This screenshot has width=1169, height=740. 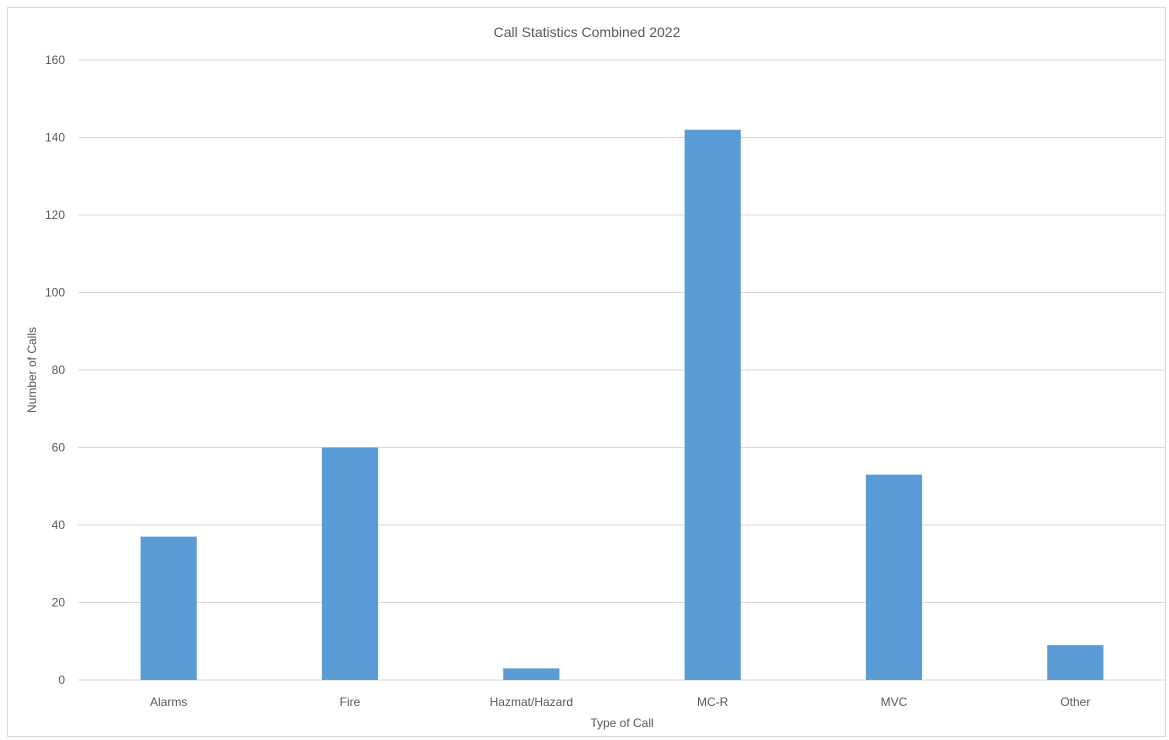 I want to click on x-tick-label: Hazmat/Hazard, so click(x=531, y=702).